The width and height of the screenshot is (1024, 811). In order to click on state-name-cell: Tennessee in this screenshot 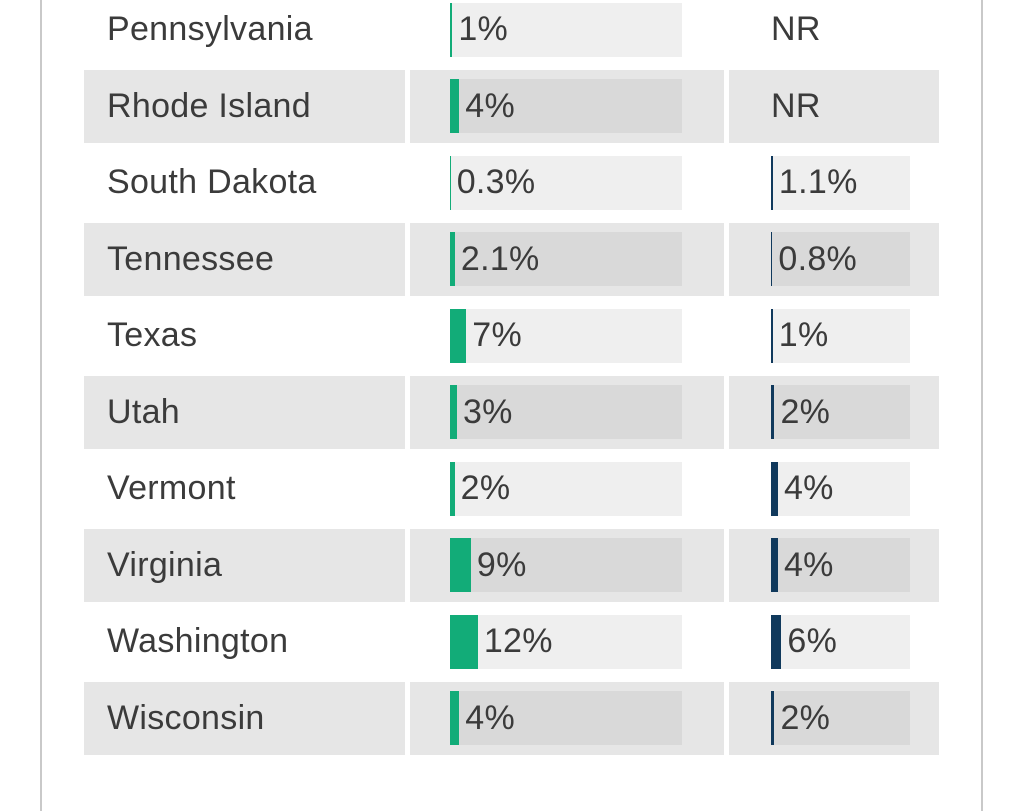, I will do `click(244, 259)`.